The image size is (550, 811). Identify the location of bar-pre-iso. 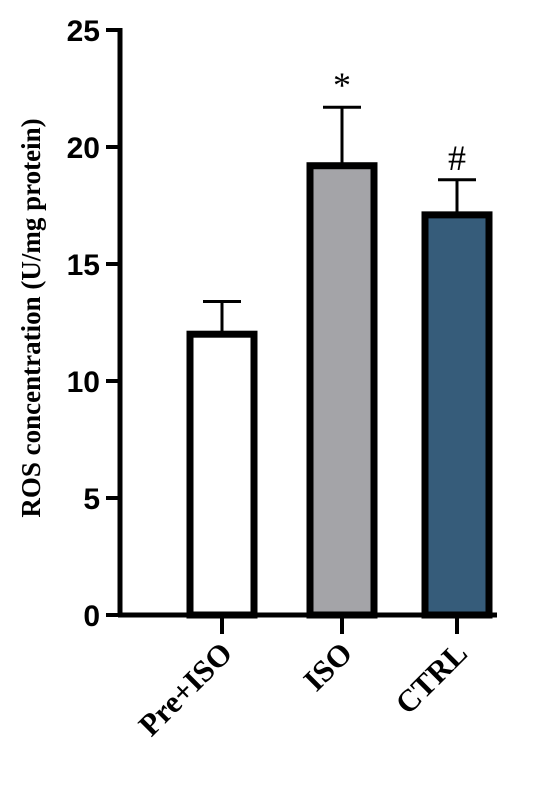
(222, 474).